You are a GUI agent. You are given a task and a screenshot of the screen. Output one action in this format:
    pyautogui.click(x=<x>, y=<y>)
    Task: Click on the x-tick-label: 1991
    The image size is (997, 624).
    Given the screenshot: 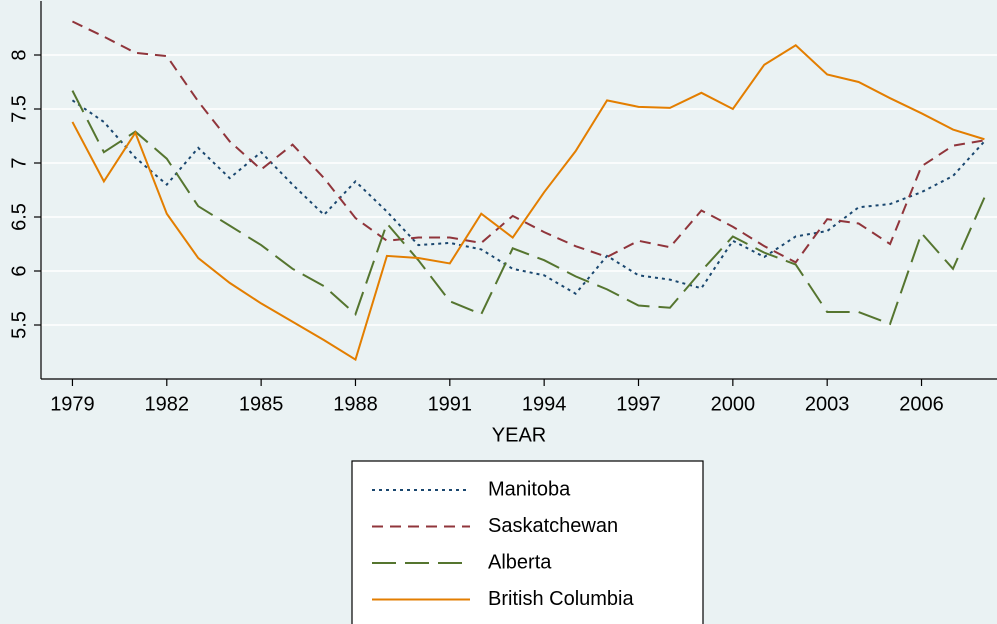 What is the action you would take?
    pyautogui.click(x=450, y=404)
    